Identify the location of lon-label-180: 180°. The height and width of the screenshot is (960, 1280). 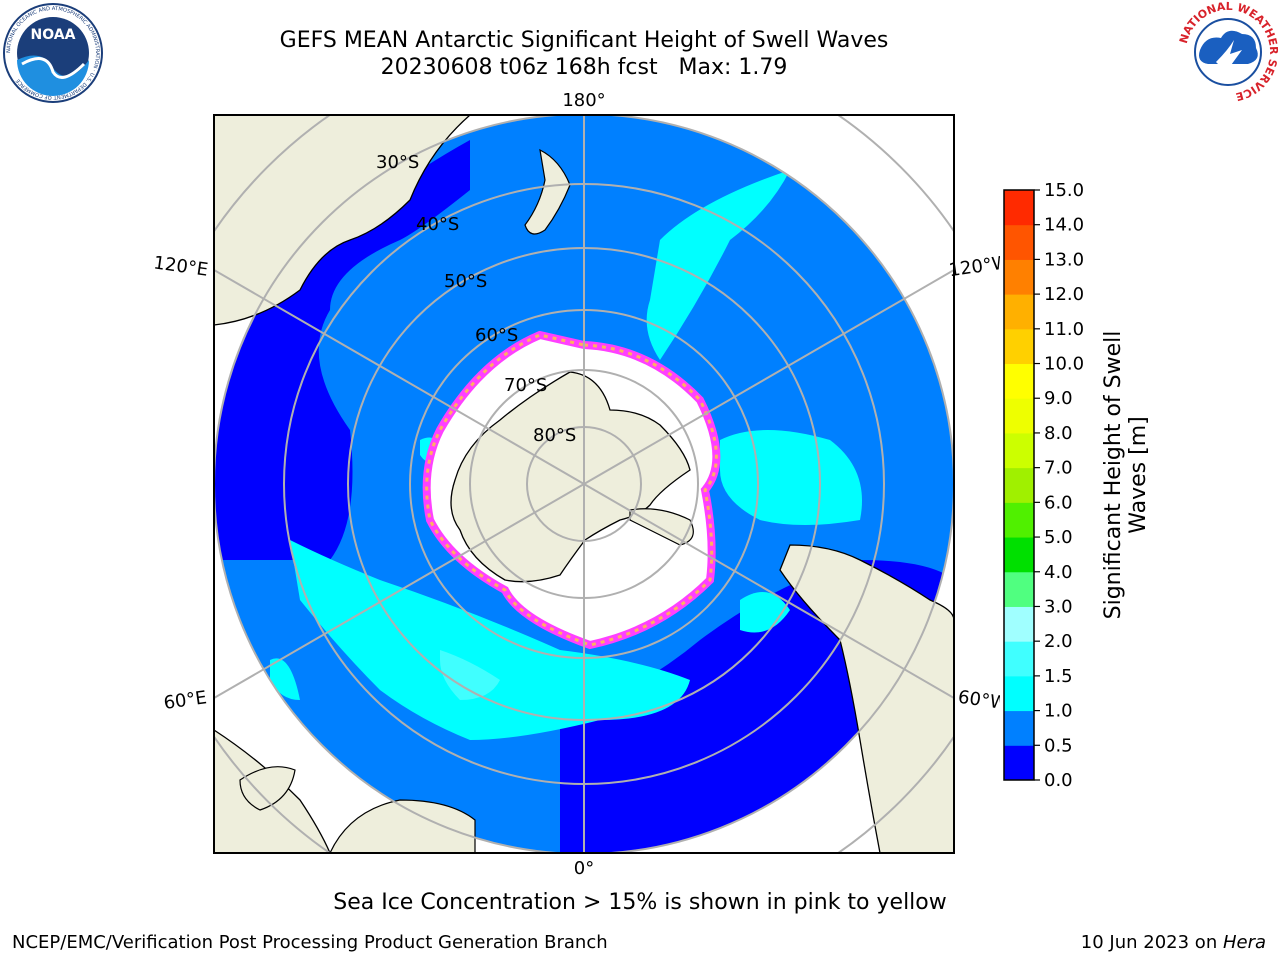
(583, 100).